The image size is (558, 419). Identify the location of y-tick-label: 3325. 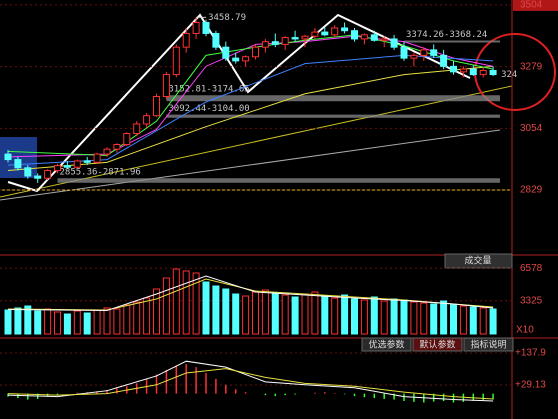
(531, 300).